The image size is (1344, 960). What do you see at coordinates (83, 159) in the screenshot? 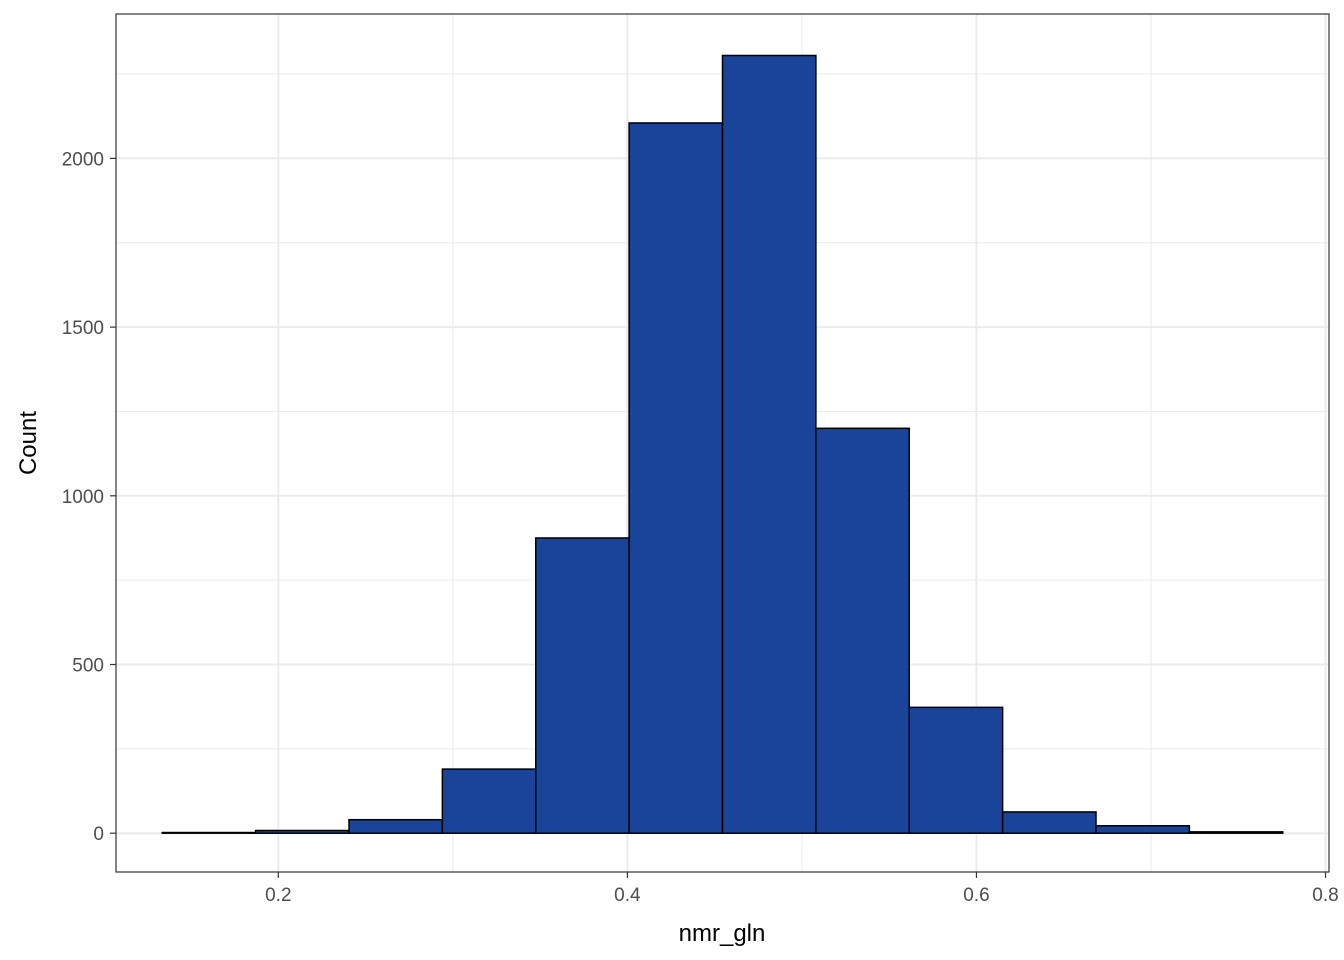
I see `y-tick-label: 2000` at bounding box center [83, 159].